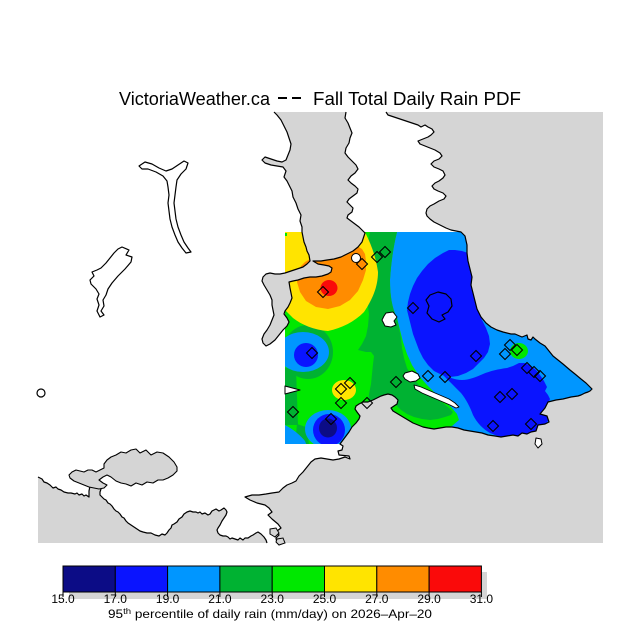  What do you see at coordinates (429, 599) in the screenshot?
I see `svg-text: 29.0` at bounding box center [429, 599].